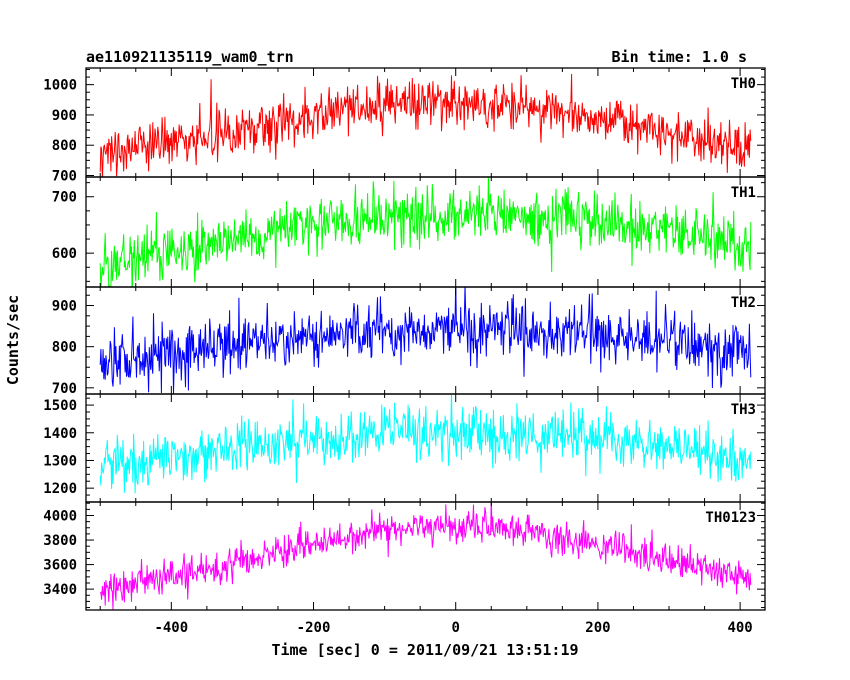  Describe the element at coordinates (597, 628) in the screenshot. I see `x-tick-label: 200` at that location.